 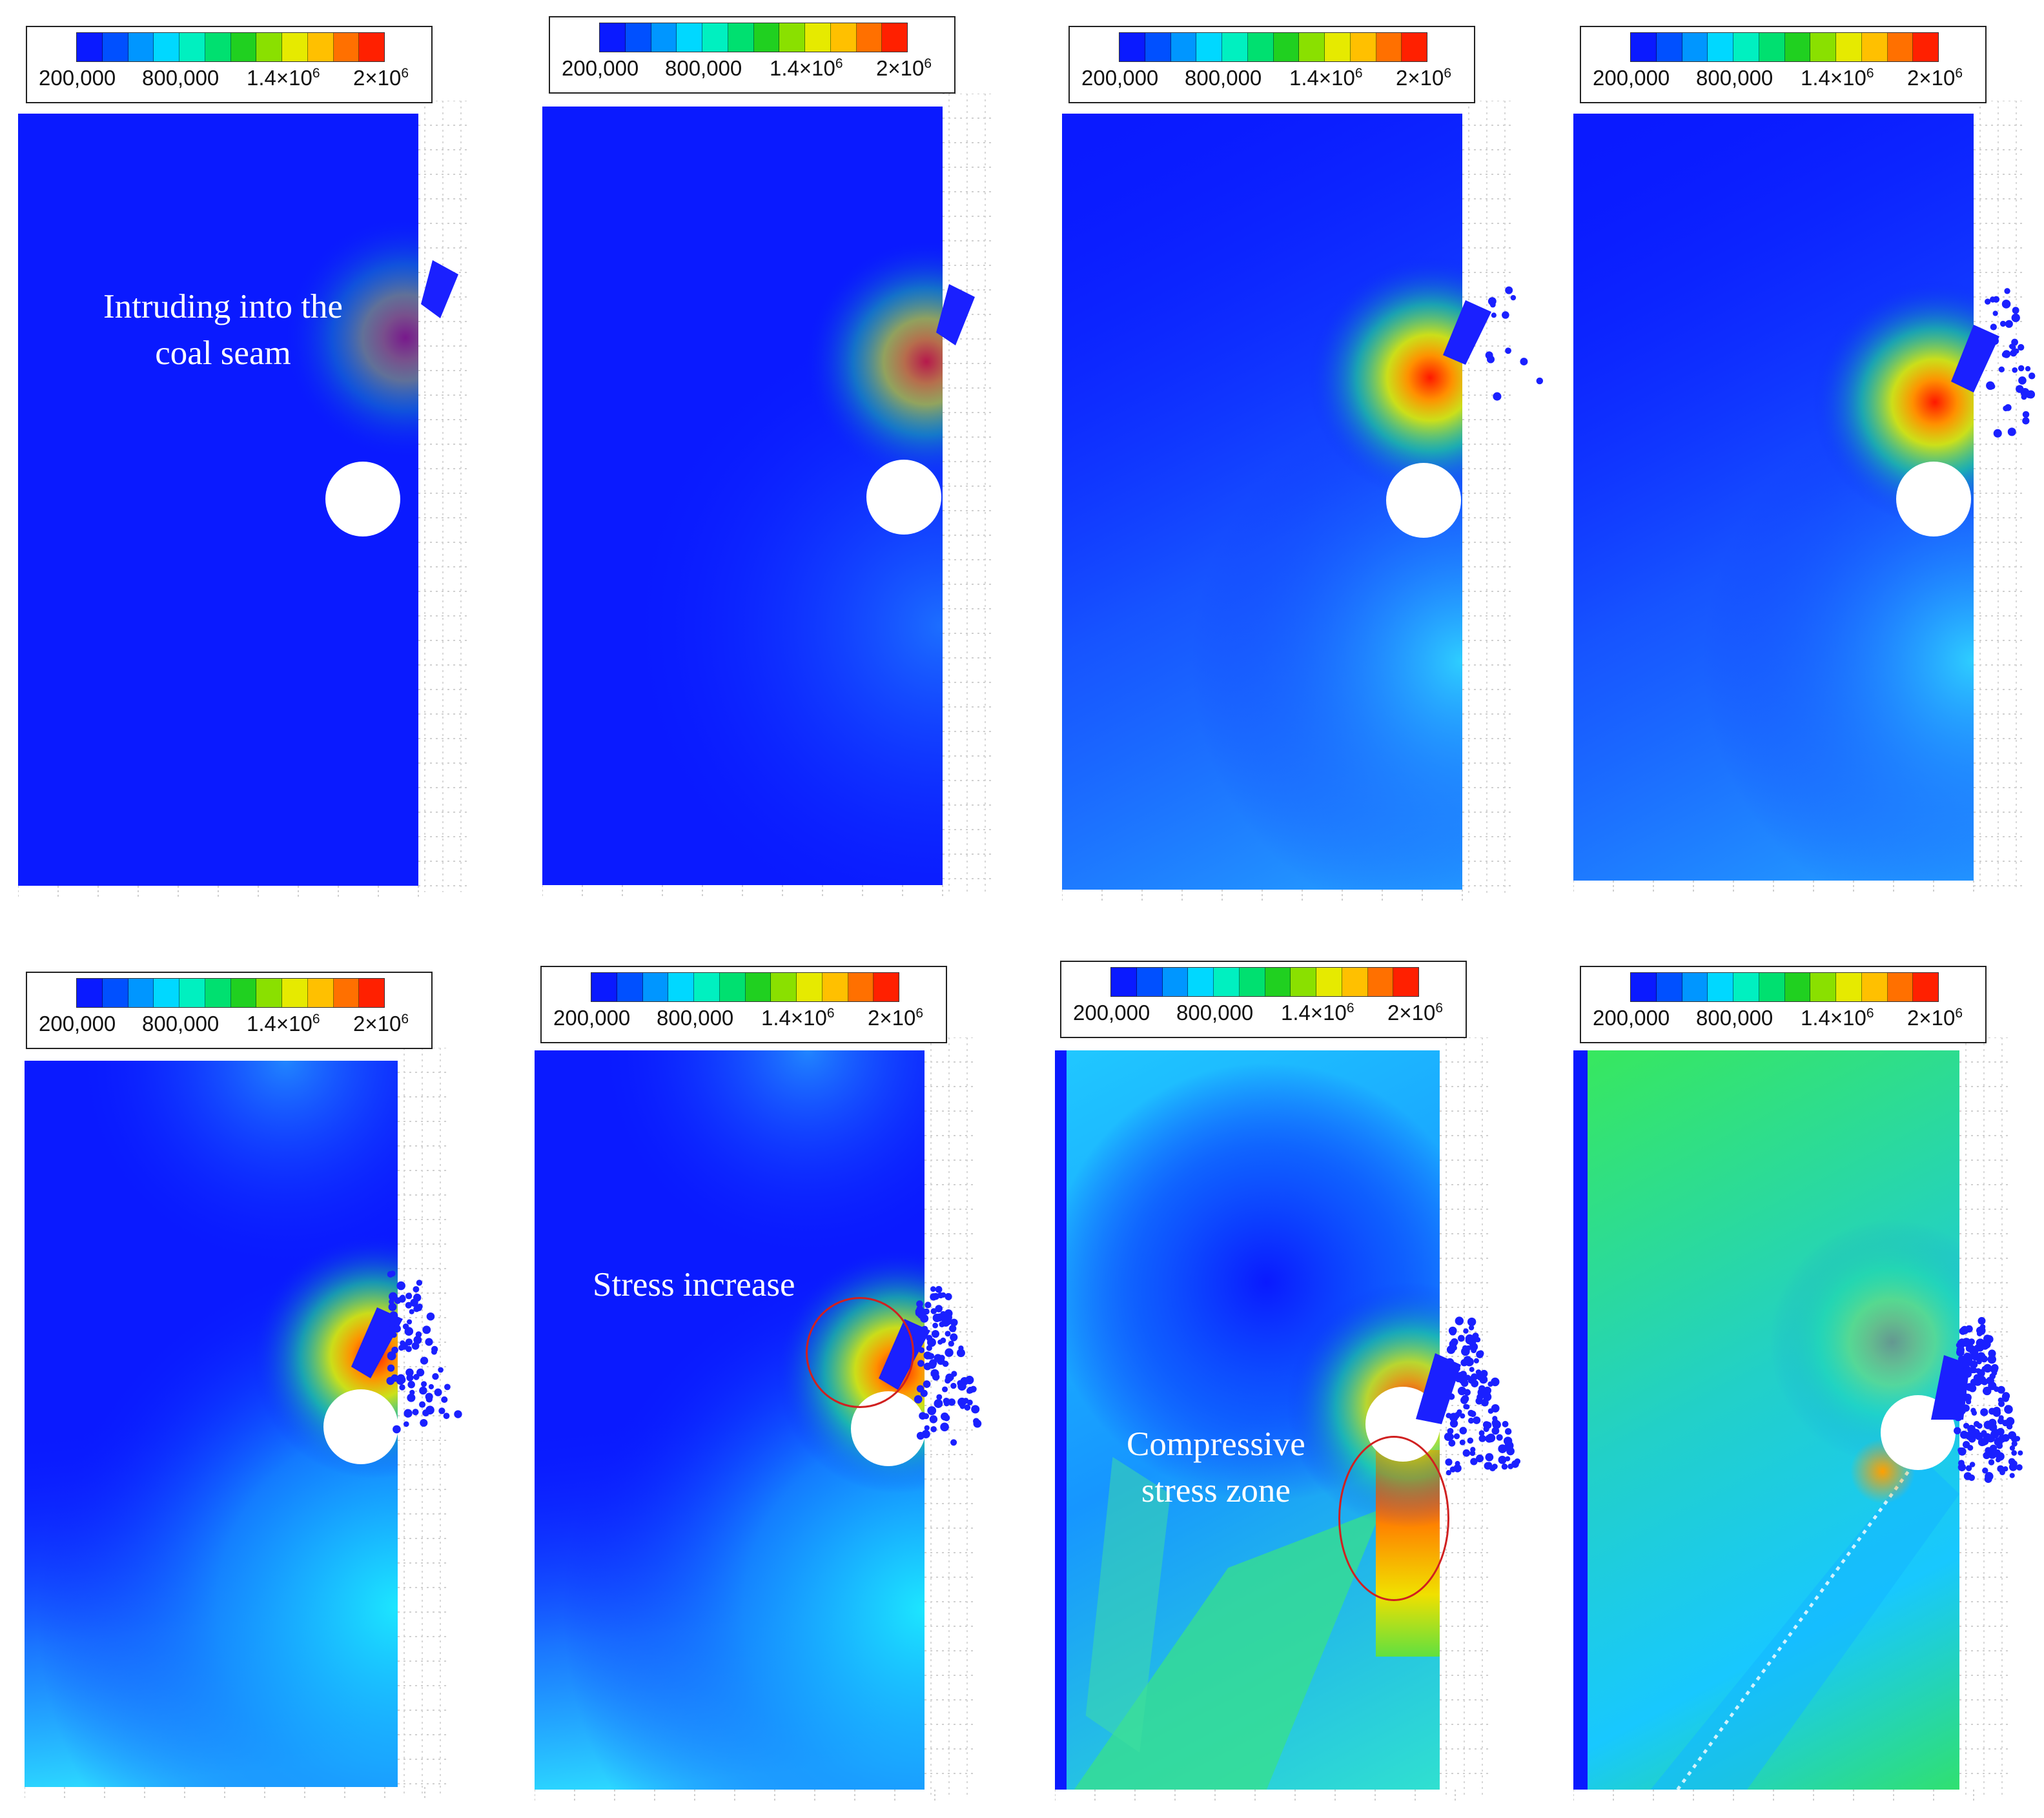 What do you see at coordinates (223, 330) in the screenshot?
I see `annotation-intruding: Intruding into the coal seam` at bounding box center [223, 330].